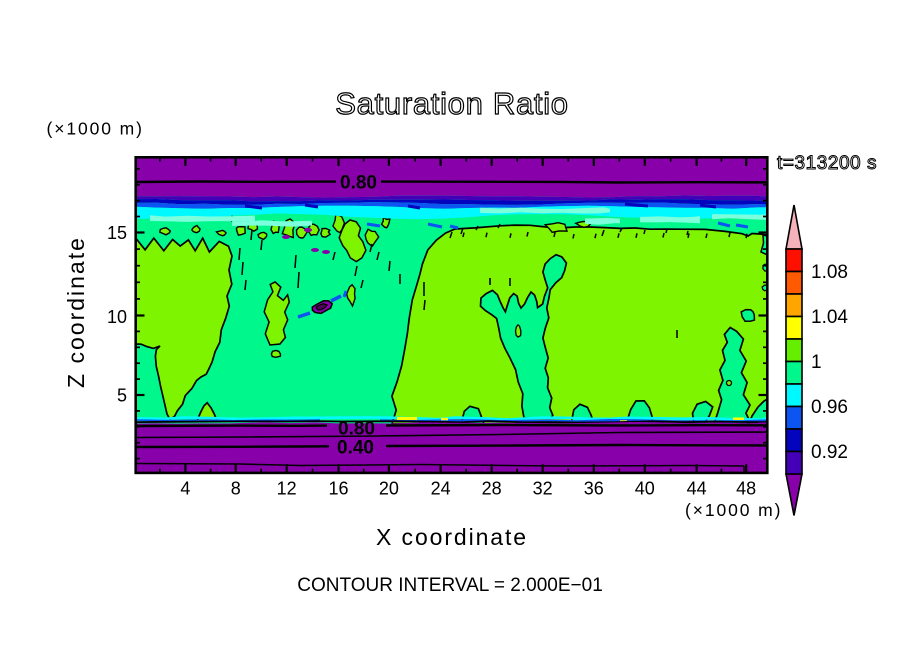  Describe the element at coordinates (117, 317) in the screenshot. I see `svg-text: 10` at that location.